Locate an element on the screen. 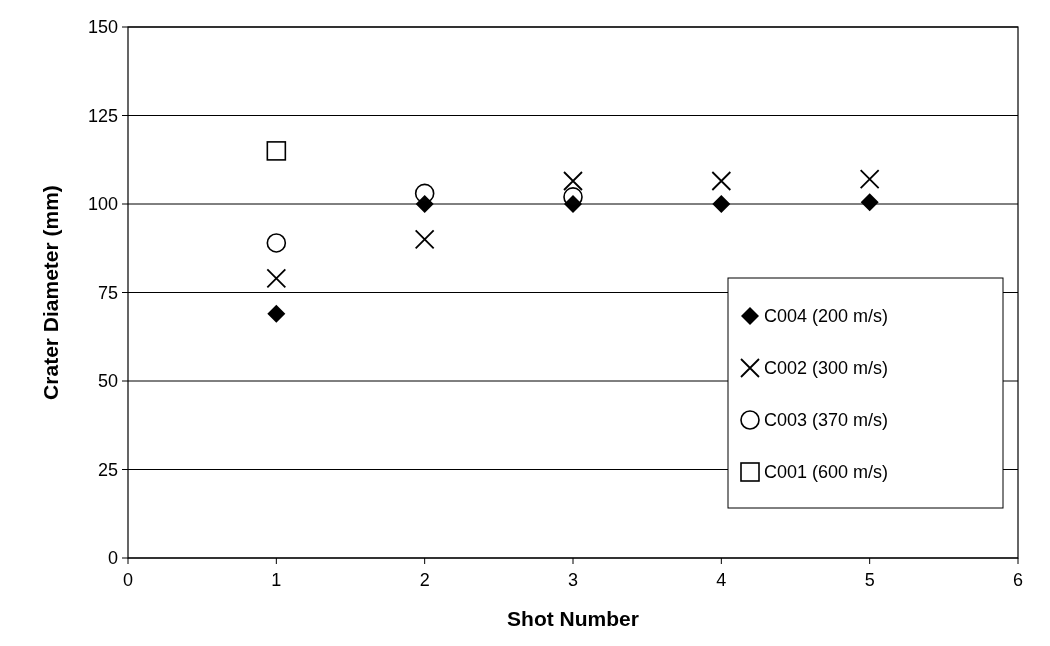 The width and height of the screenshot is (1050, 646). y-tick-label: 125 is located at coordinates (102, 115).